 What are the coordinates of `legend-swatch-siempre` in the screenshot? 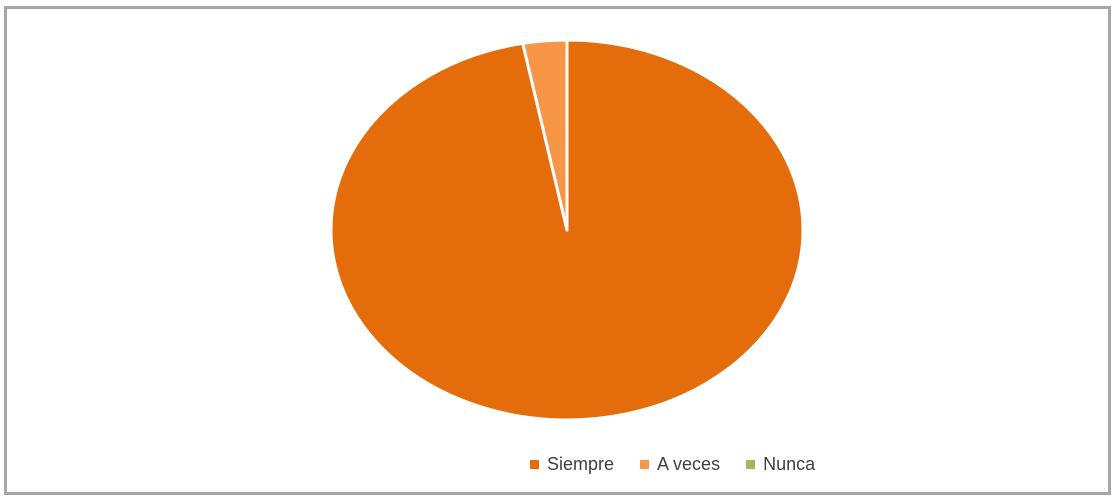 It's located at (534, 464).